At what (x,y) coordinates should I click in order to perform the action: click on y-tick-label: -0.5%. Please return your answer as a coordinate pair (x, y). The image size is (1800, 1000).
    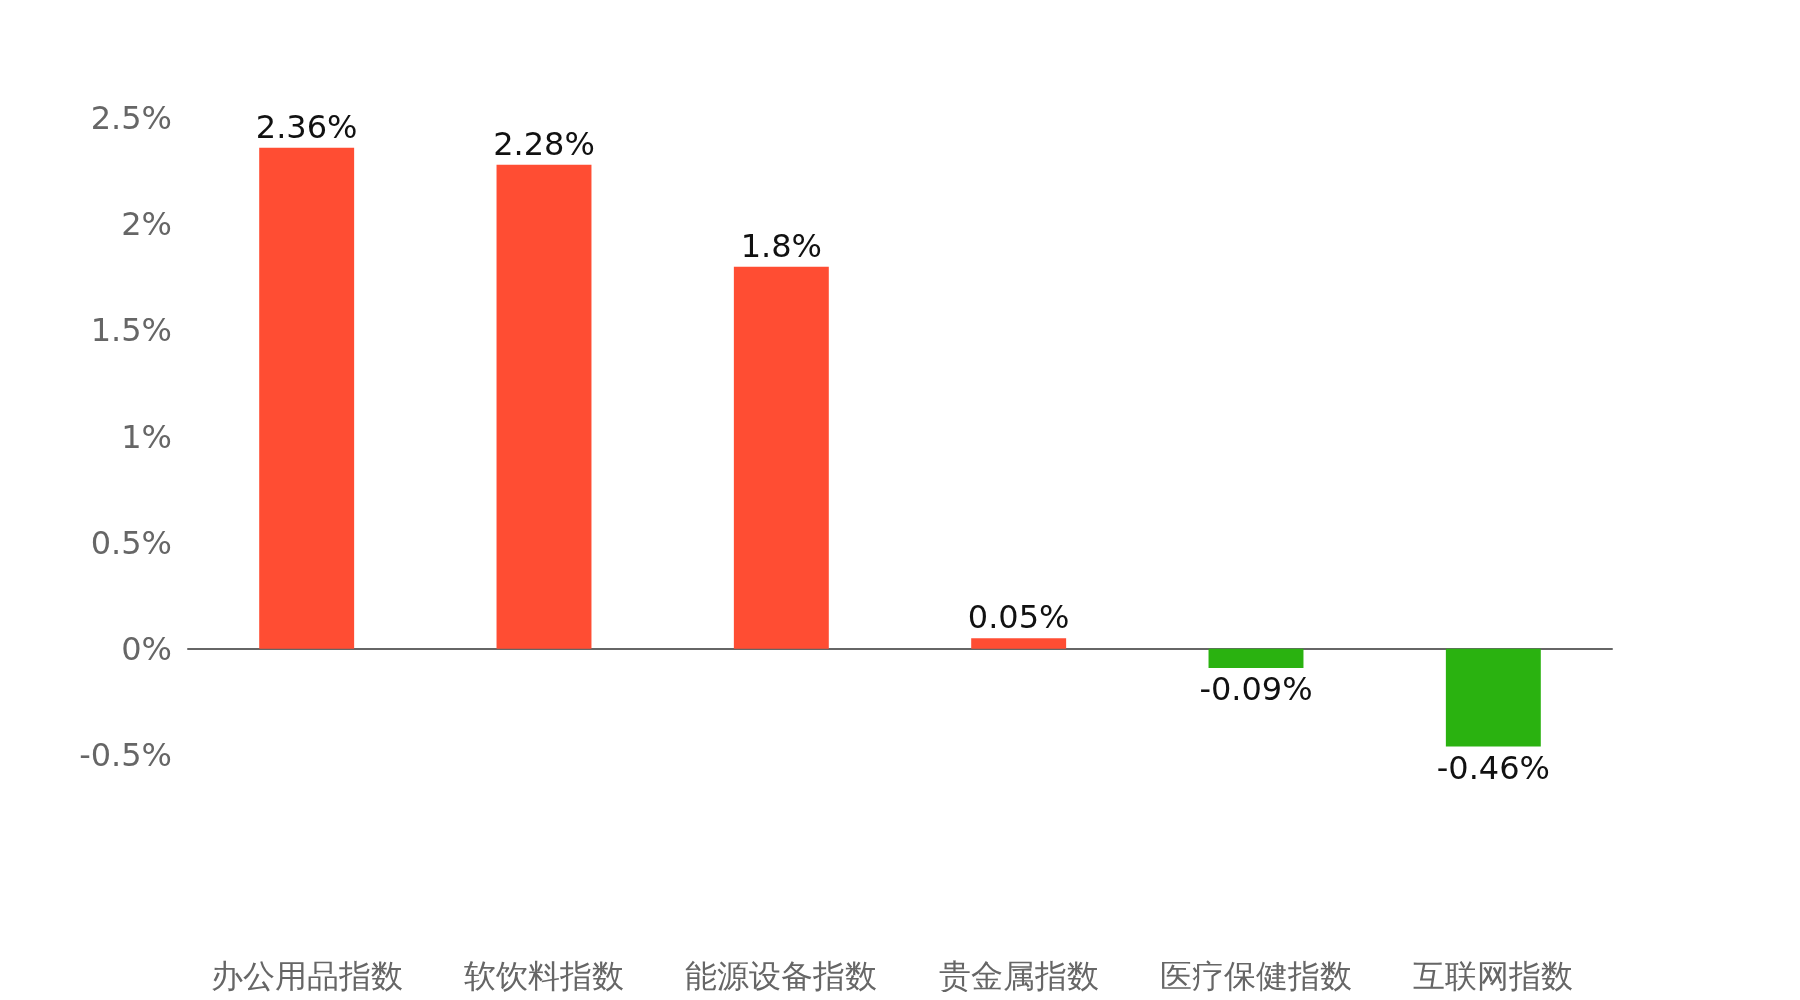
    Looking at the image, I should click on (125, 755).